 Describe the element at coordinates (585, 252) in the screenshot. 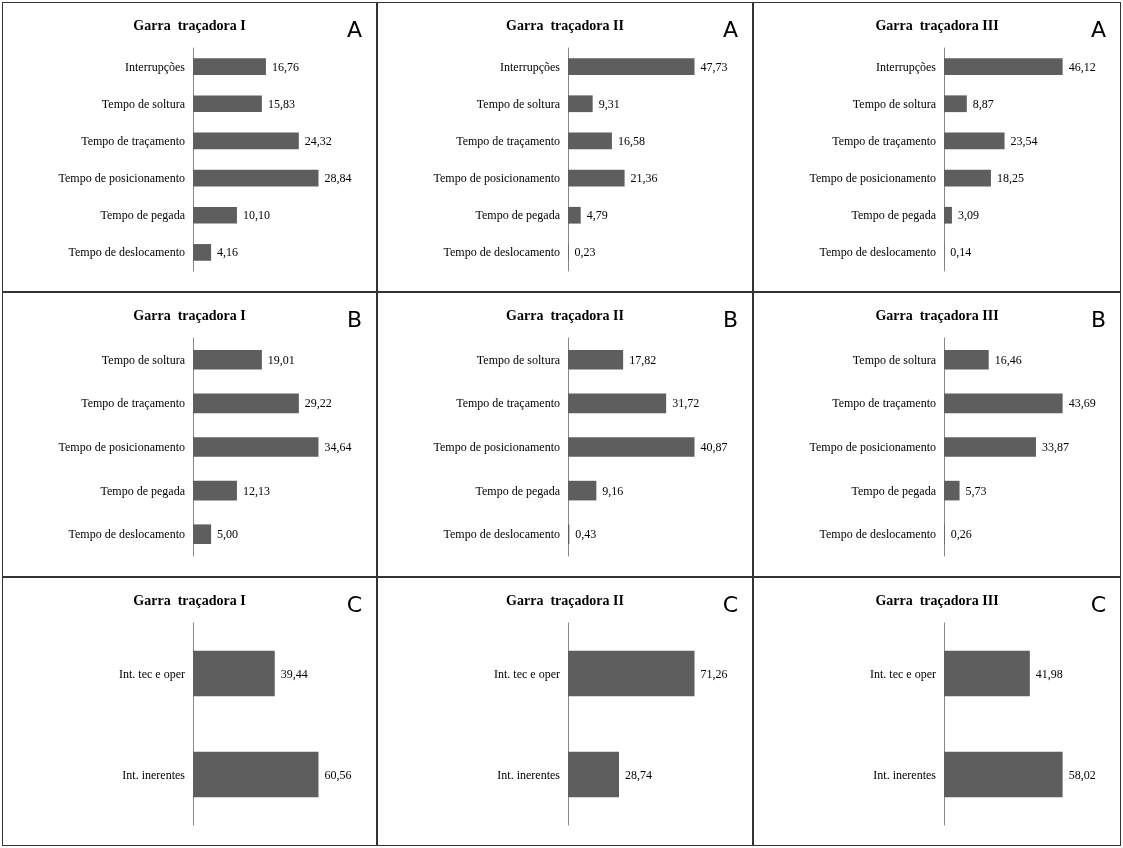

I see `data-label: 0,23` at that location.